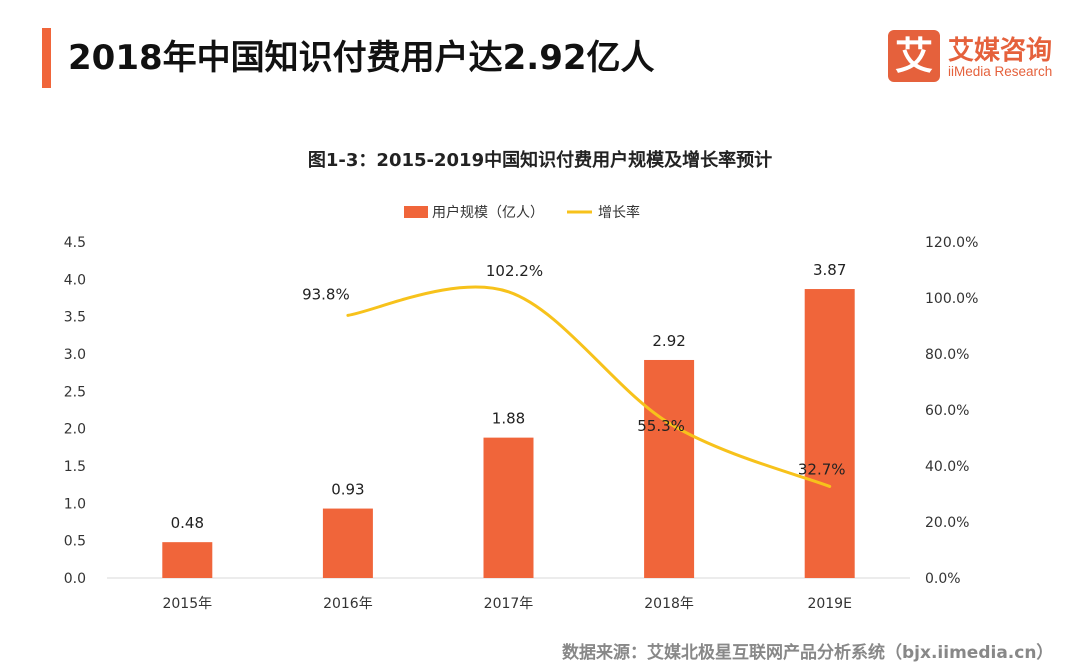 This screenshot has width=1080, height=669. Describe the element at coordinates (589, 386) in the screenshot. I see `growth-rate-line` at that location.